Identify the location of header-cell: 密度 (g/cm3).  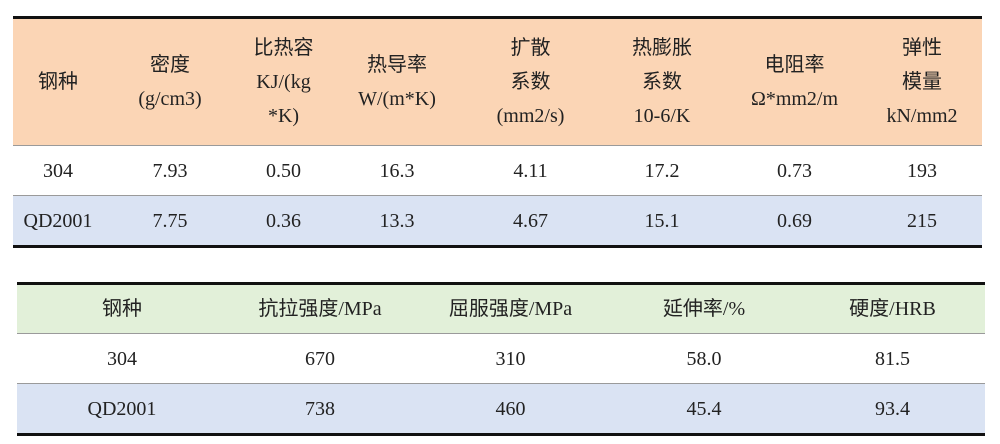
(170, 81).